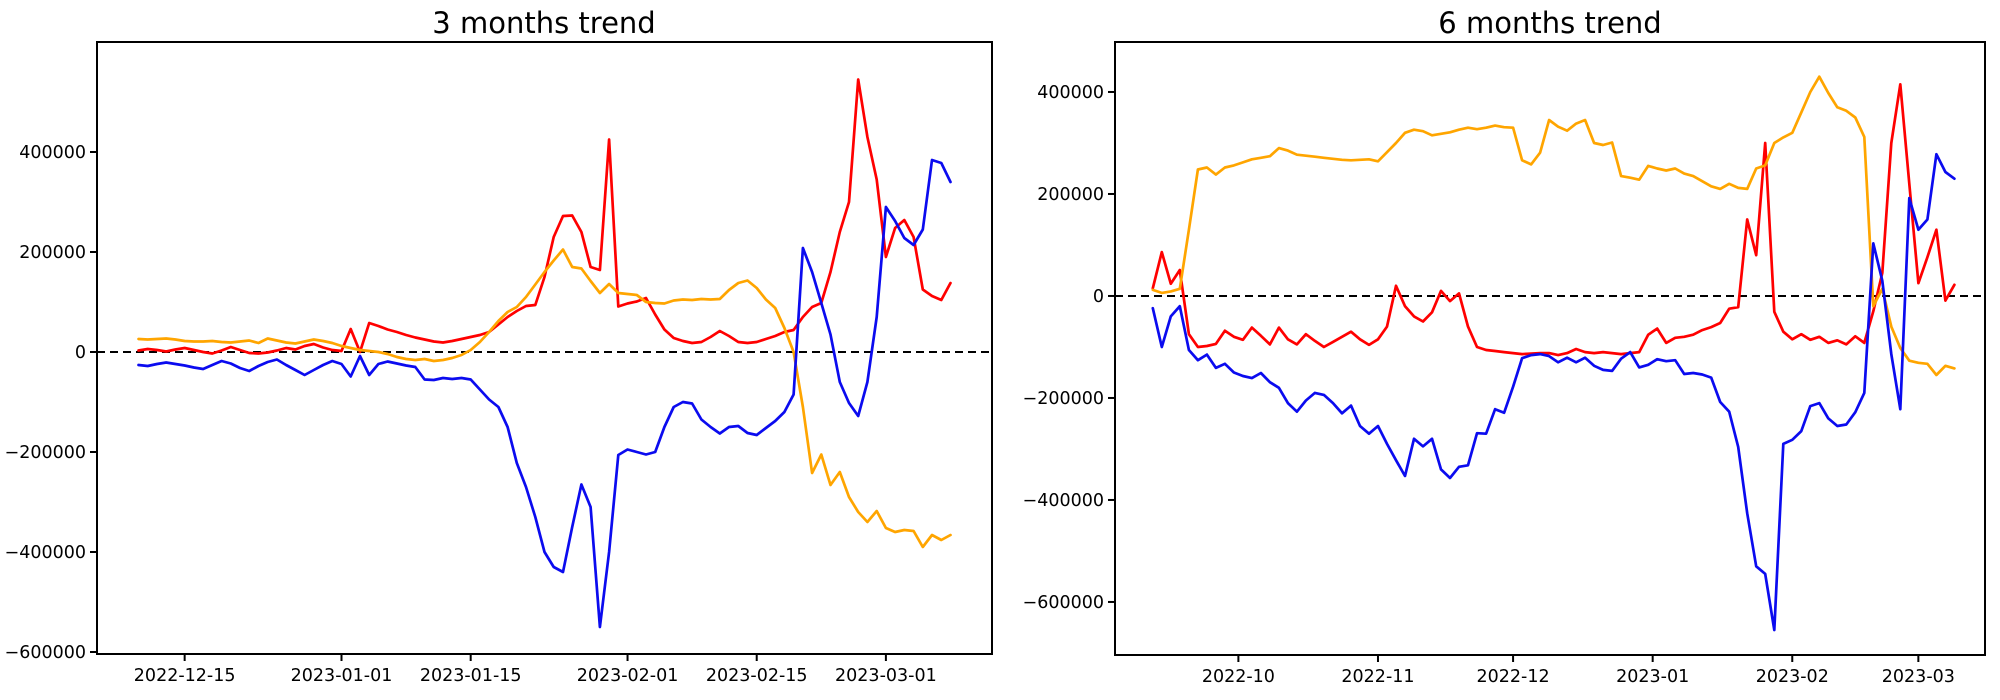 This screenshot has width=2000, height=700. What do you see at coordinates (1549, 23) in the screenshot?
I see `right-chart-title: 6 months trend` at bounding box center [1549, 23].